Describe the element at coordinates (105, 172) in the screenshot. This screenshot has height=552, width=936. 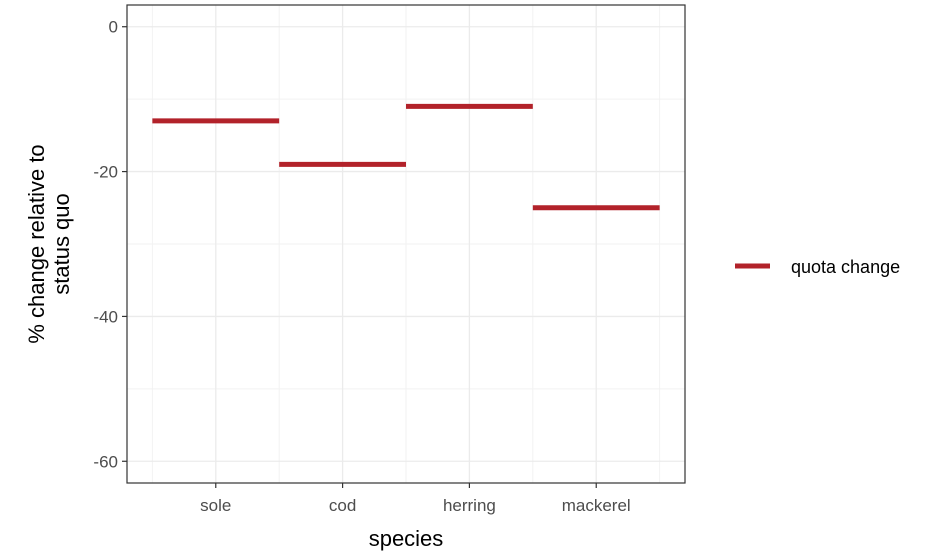
I see `y-tick-label: -20` at that location.